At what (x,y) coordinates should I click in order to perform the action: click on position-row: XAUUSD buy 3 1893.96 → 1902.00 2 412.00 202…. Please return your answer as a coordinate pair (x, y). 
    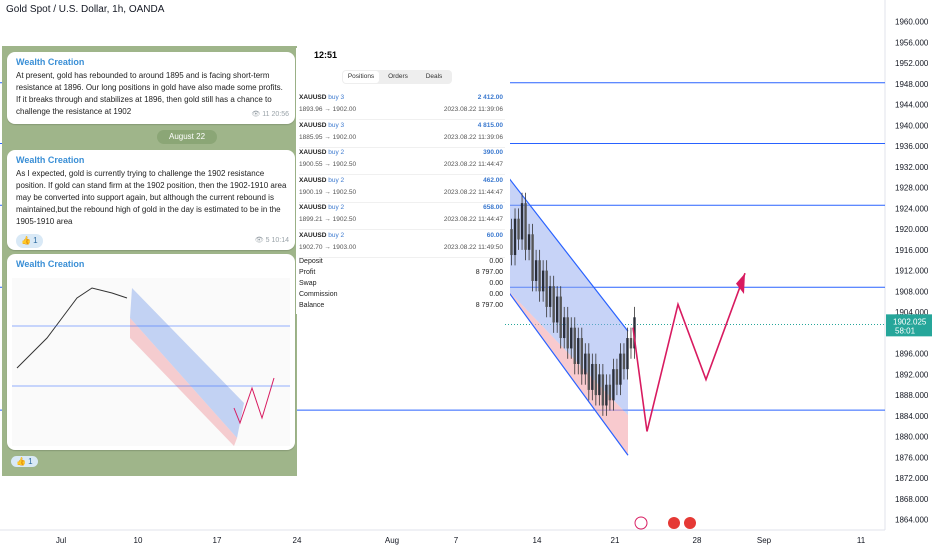
    Looking at the image, I should click on (402, 106).